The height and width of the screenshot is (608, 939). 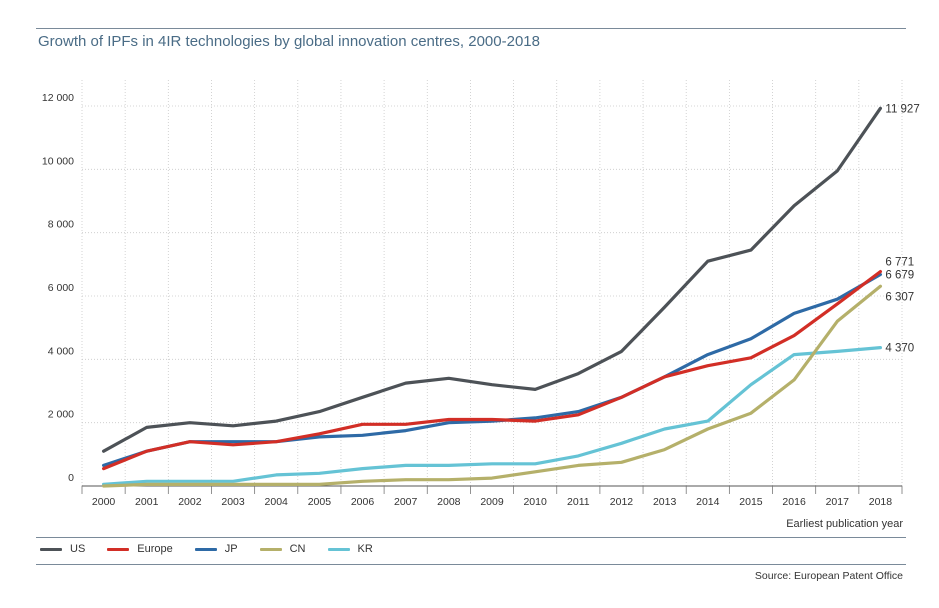 What do you see at coordinates (794, 502) in the screenshot?
I see `x-tick-label: 2016` at bounding box center [794, 502].